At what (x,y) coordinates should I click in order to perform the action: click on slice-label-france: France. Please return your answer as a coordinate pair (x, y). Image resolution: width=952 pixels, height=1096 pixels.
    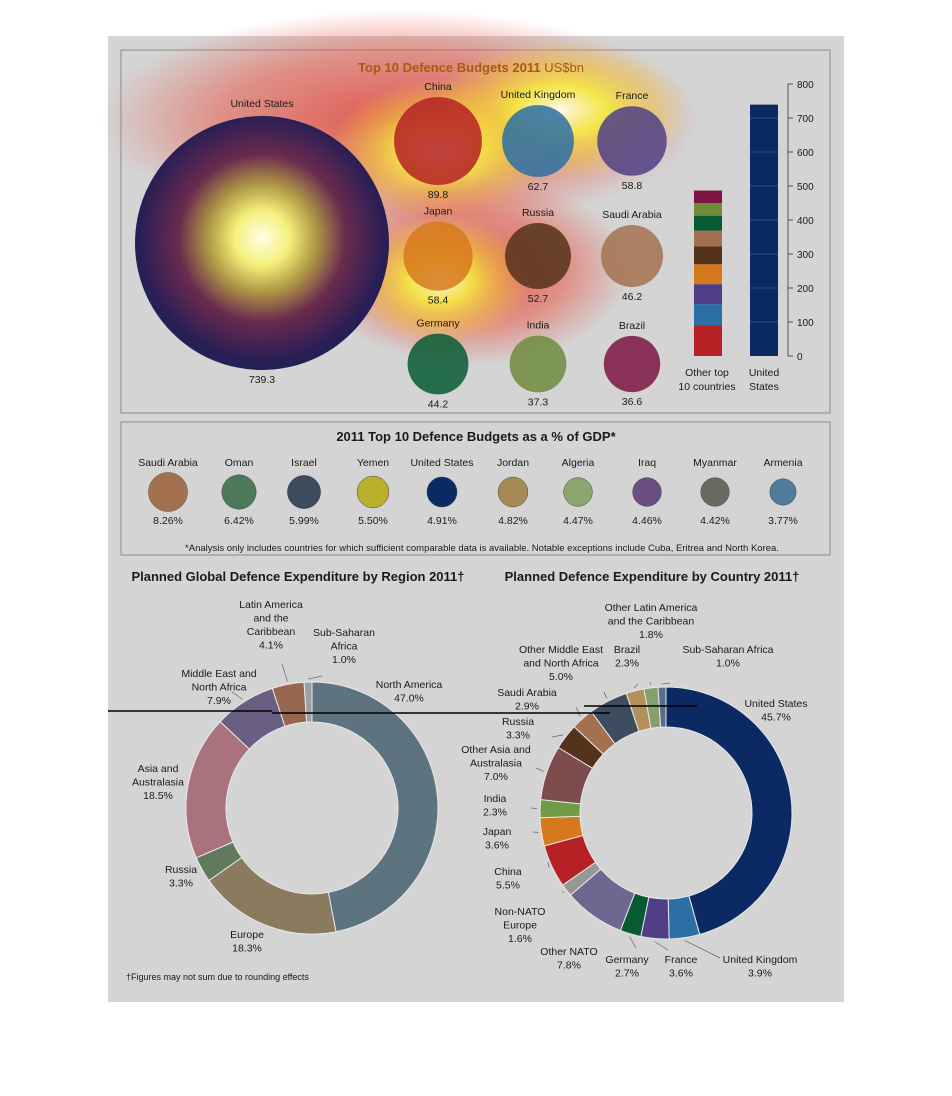
    Looking at the image, I should click on (681, 960).